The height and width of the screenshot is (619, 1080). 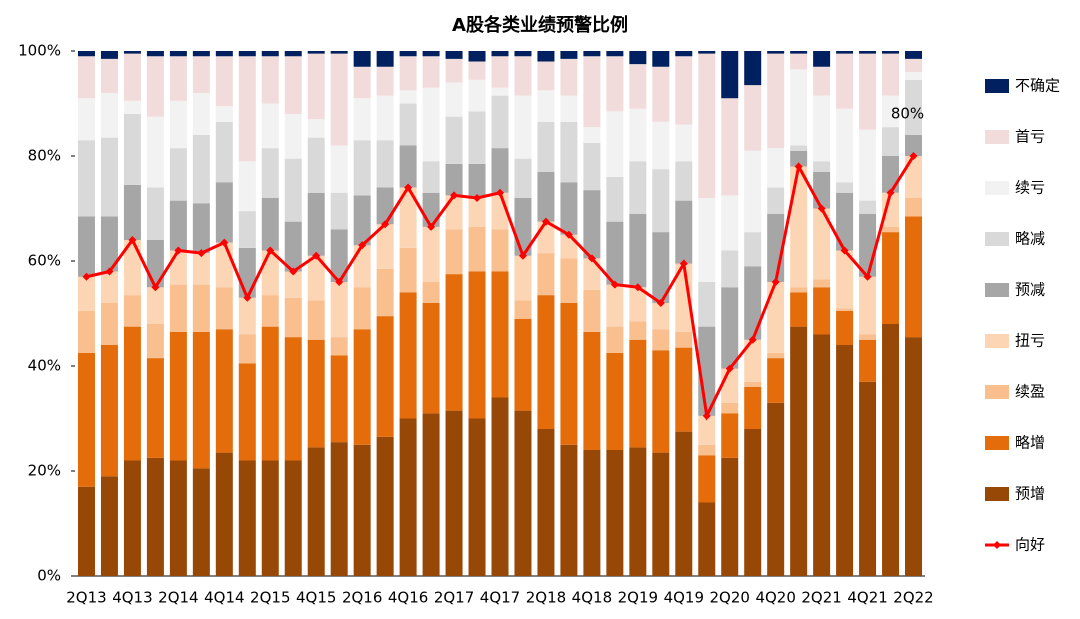 I want to click on x-tick-label: 4Q15, so click(x=316, y=598).